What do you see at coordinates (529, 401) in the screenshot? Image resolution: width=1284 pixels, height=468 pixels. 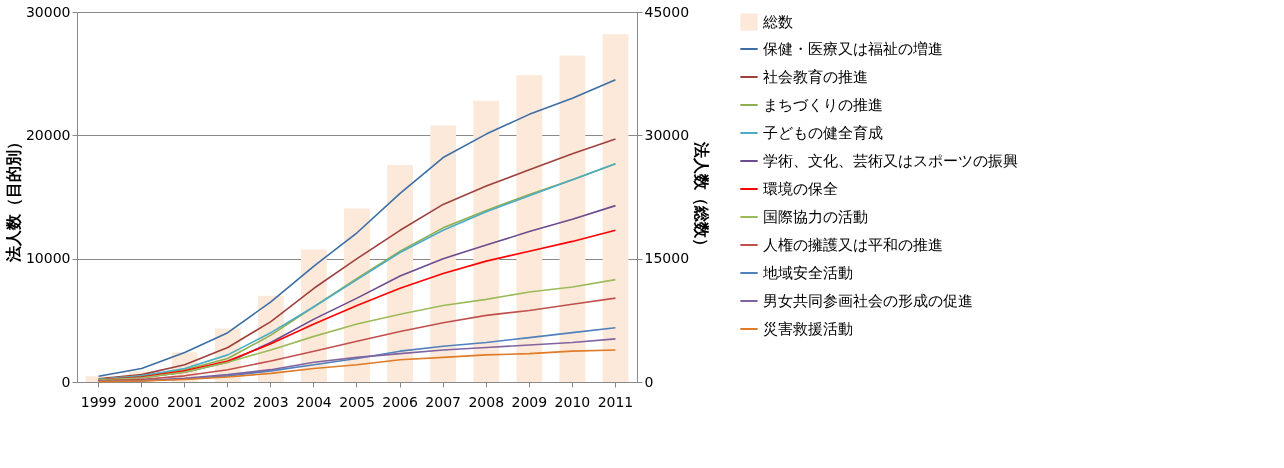 I see `x-tick-label: 2009` at bounding box center [529, 401].